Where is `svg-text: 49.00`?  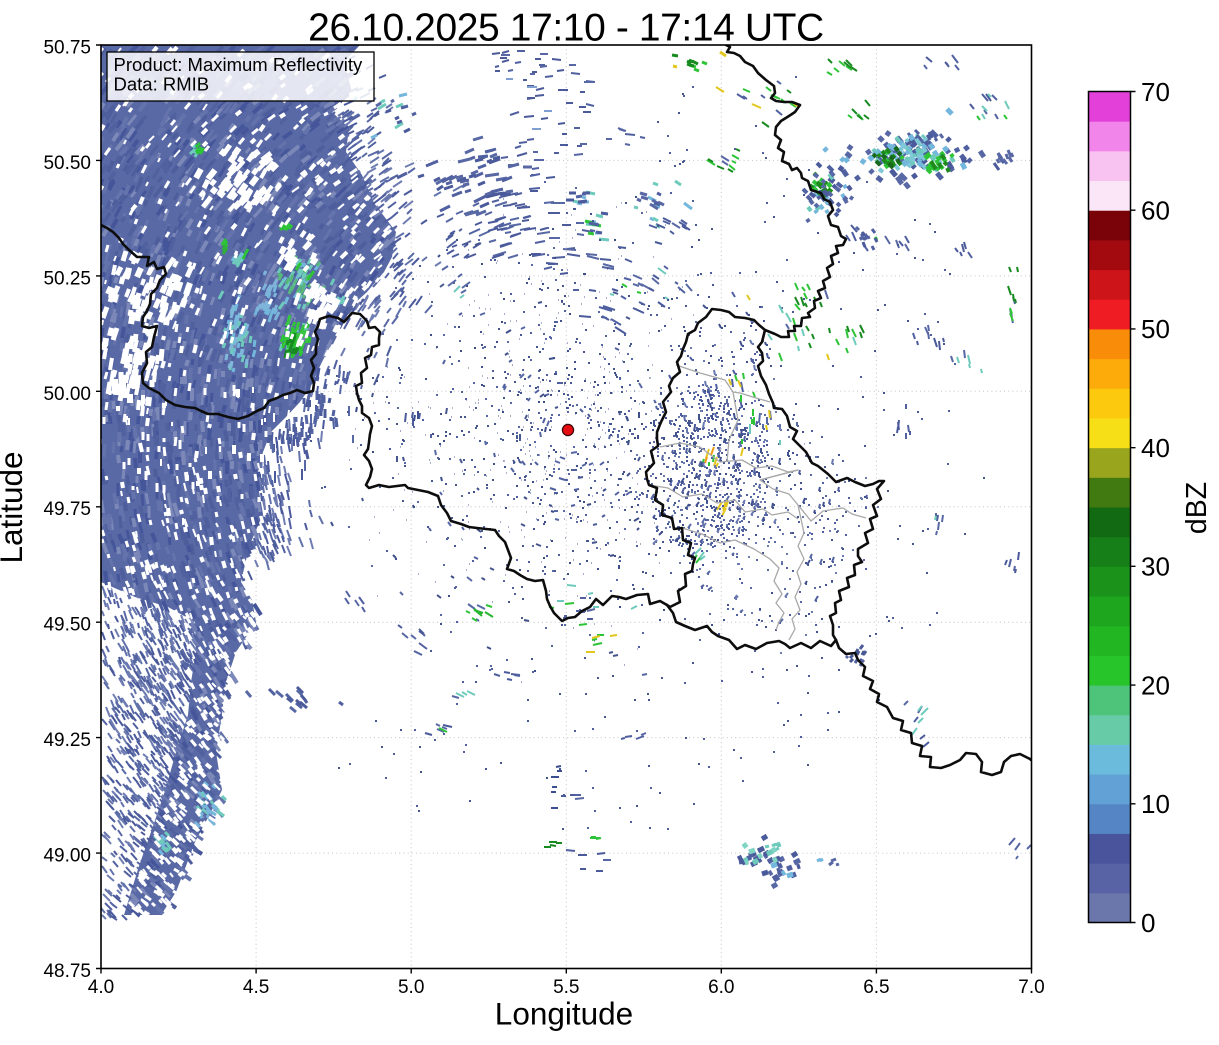 svg-text: 49.00 is located at coordinates (67, 856).